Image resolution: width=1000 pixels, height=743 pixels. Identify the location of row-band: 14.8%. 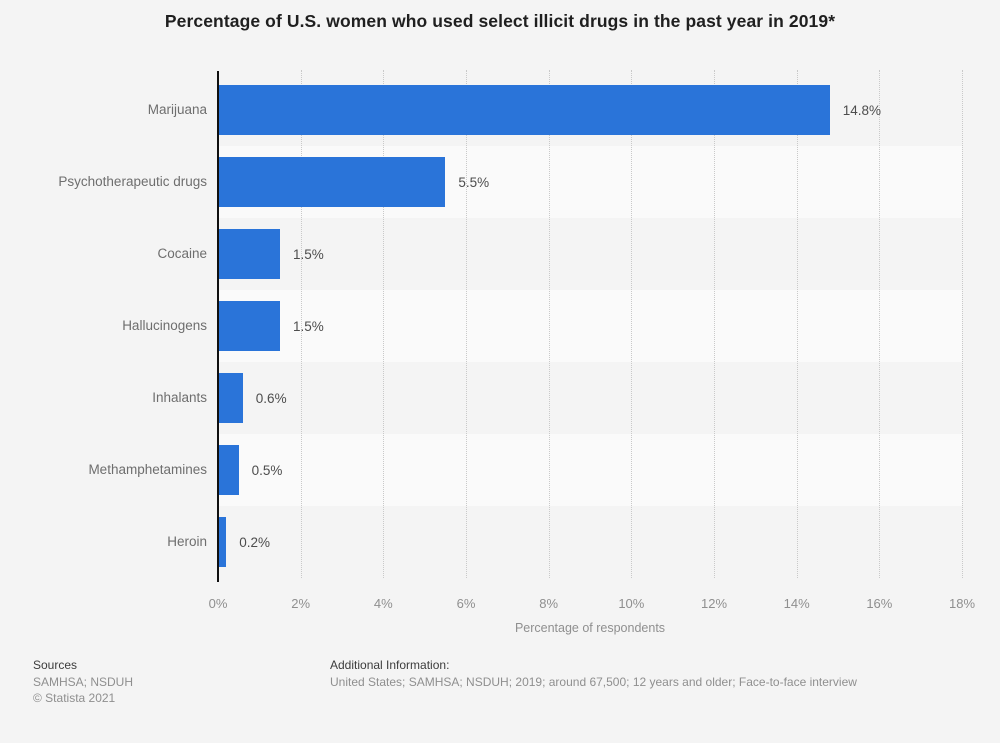
(590, 110).